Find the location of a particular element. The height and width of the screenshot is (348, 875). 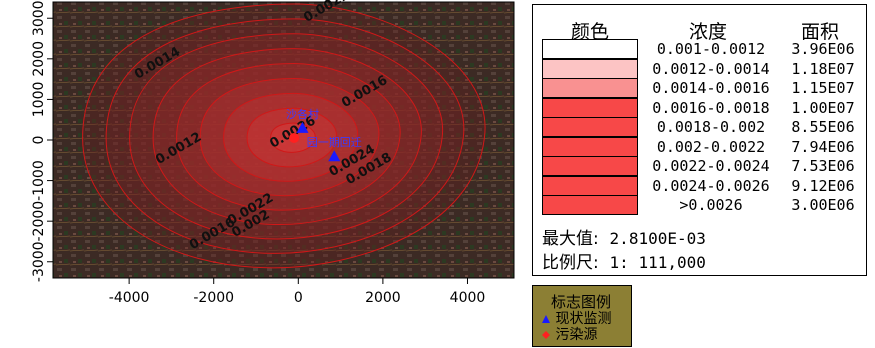

legend-area: 8.55E06 is located at coordinates (823, 127).